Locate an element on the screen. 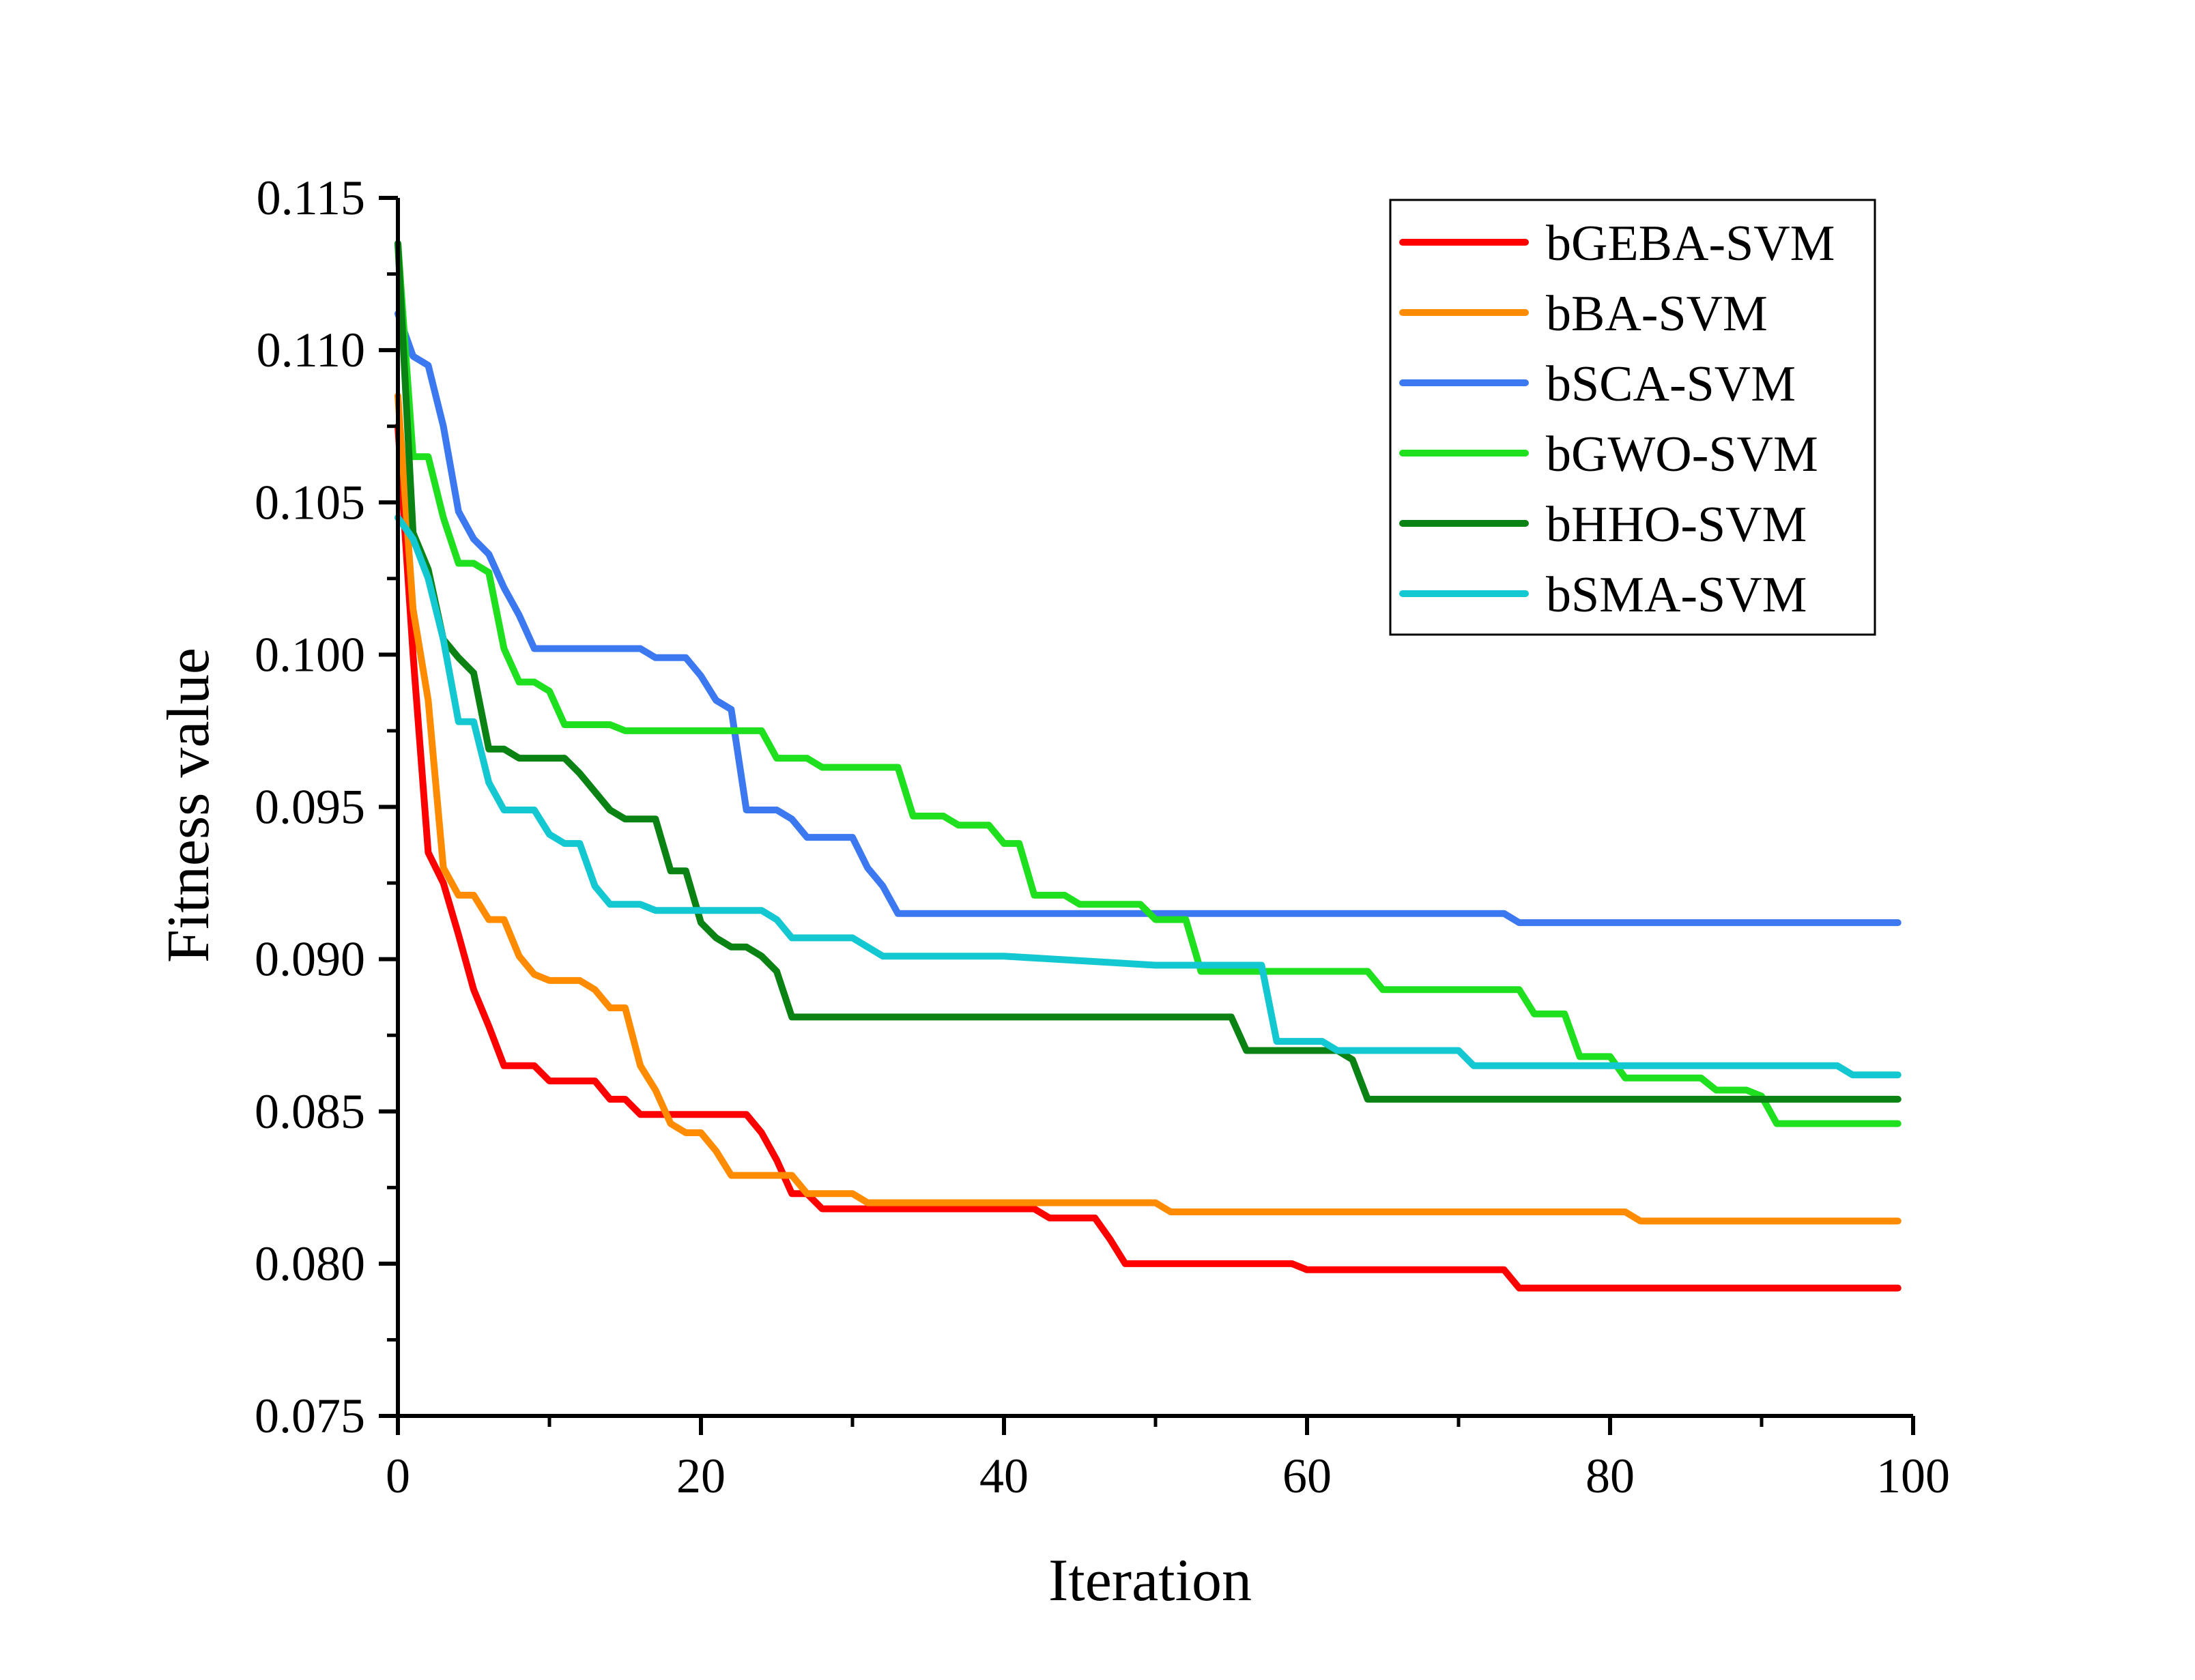  y-tick-label: 0.075 is located at coordinates (310, 1416).